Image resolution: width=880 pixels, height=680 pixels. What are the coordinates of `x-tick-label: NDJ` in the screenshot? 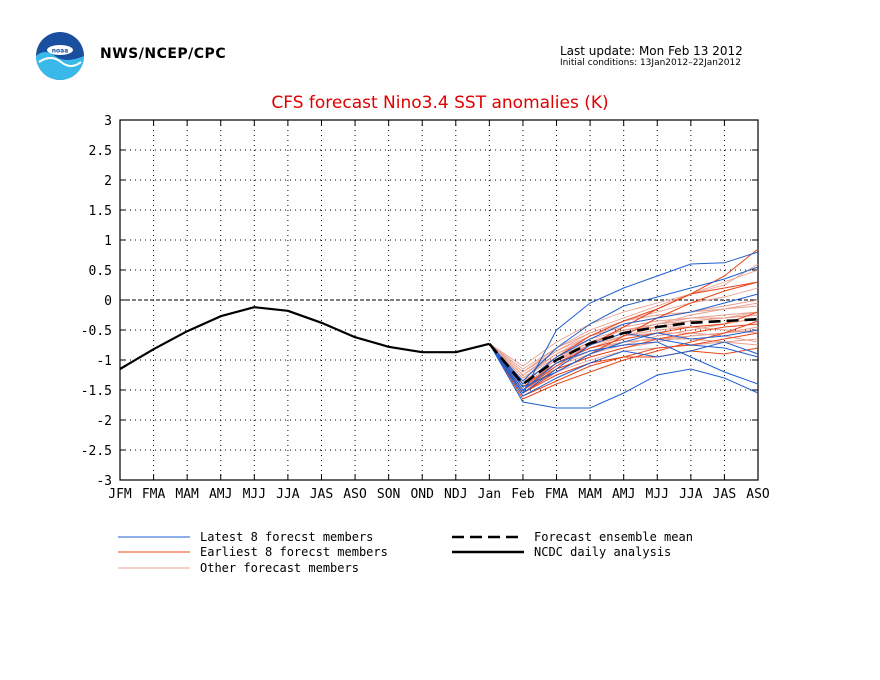 It's located at (455, 494).